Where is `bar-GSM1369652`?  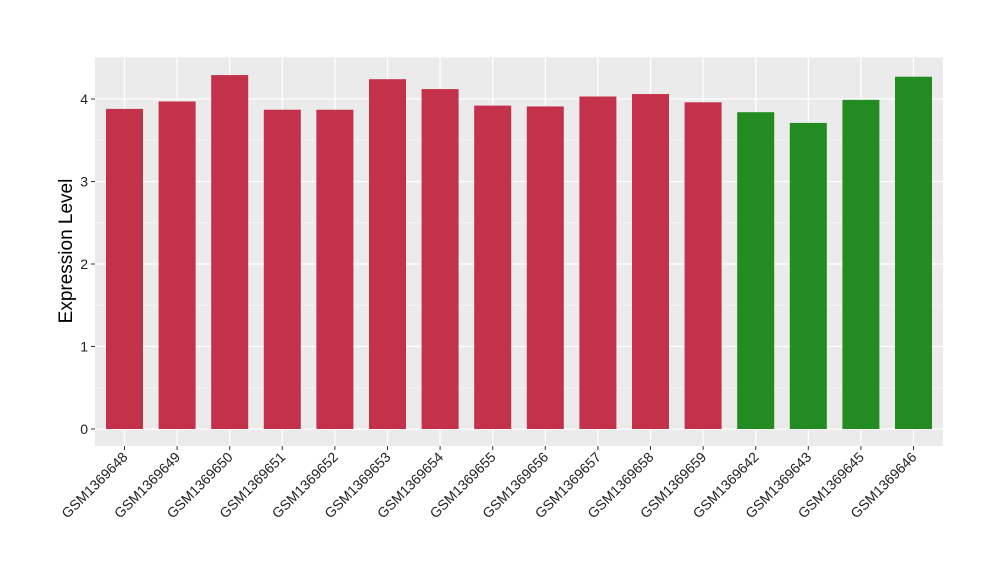 bar-GSM1369652 is located at coordinates (335, 269).